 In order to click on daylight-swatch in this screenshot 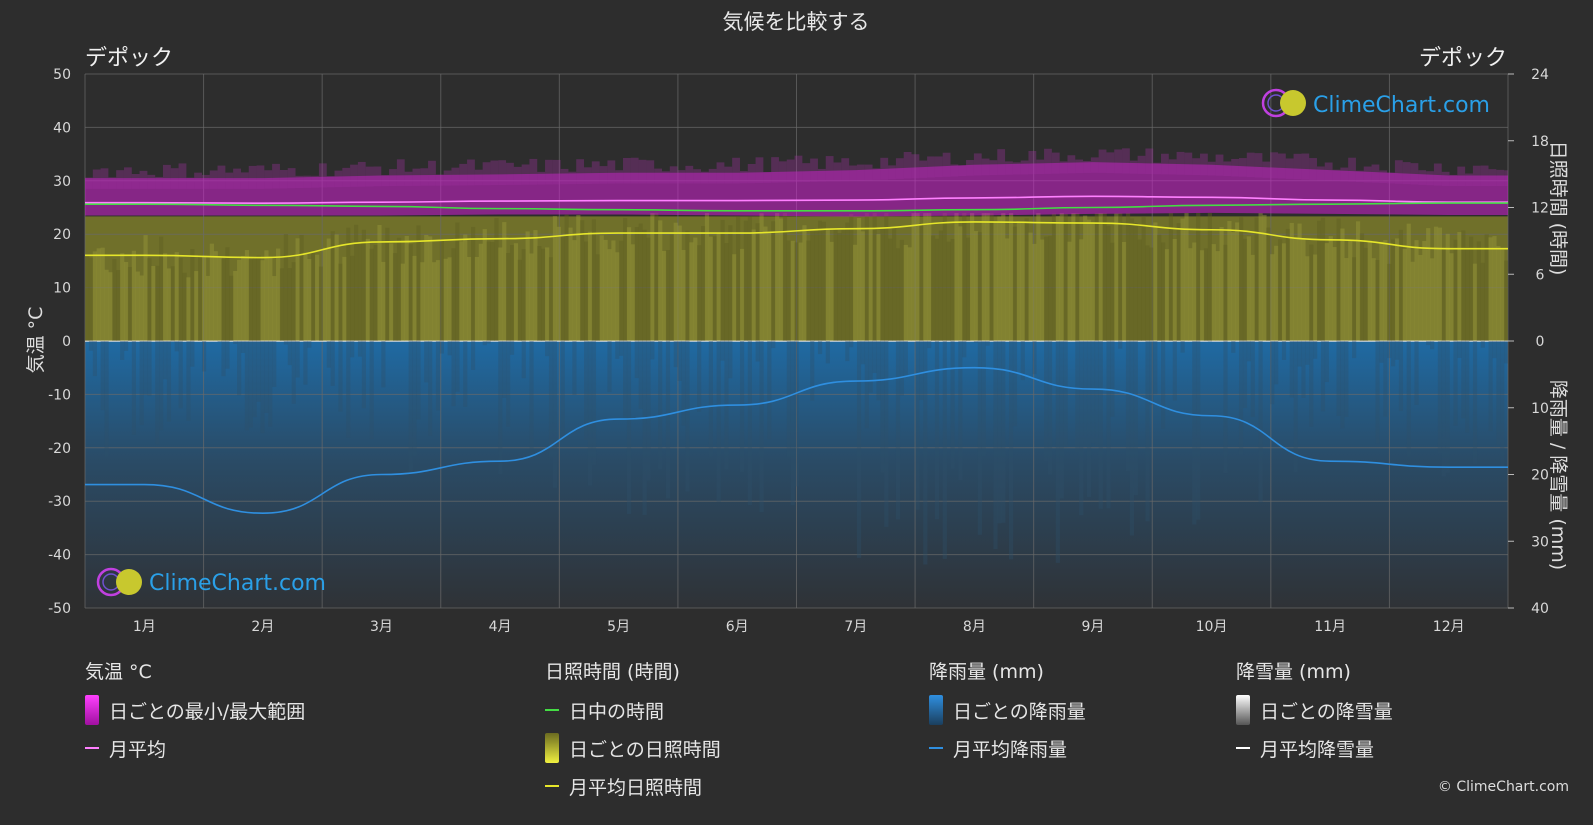, I will do `click(552, 710)`.